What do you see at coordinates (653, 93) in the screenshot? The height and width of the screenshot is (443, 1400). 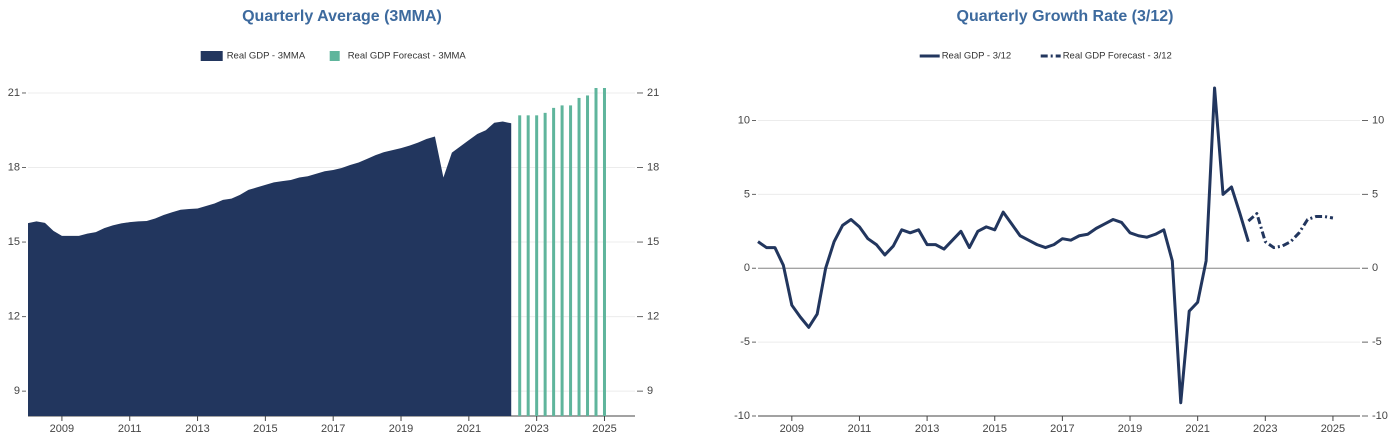 I see `y2-tick-label: 21` at bounding box center [653, 93].